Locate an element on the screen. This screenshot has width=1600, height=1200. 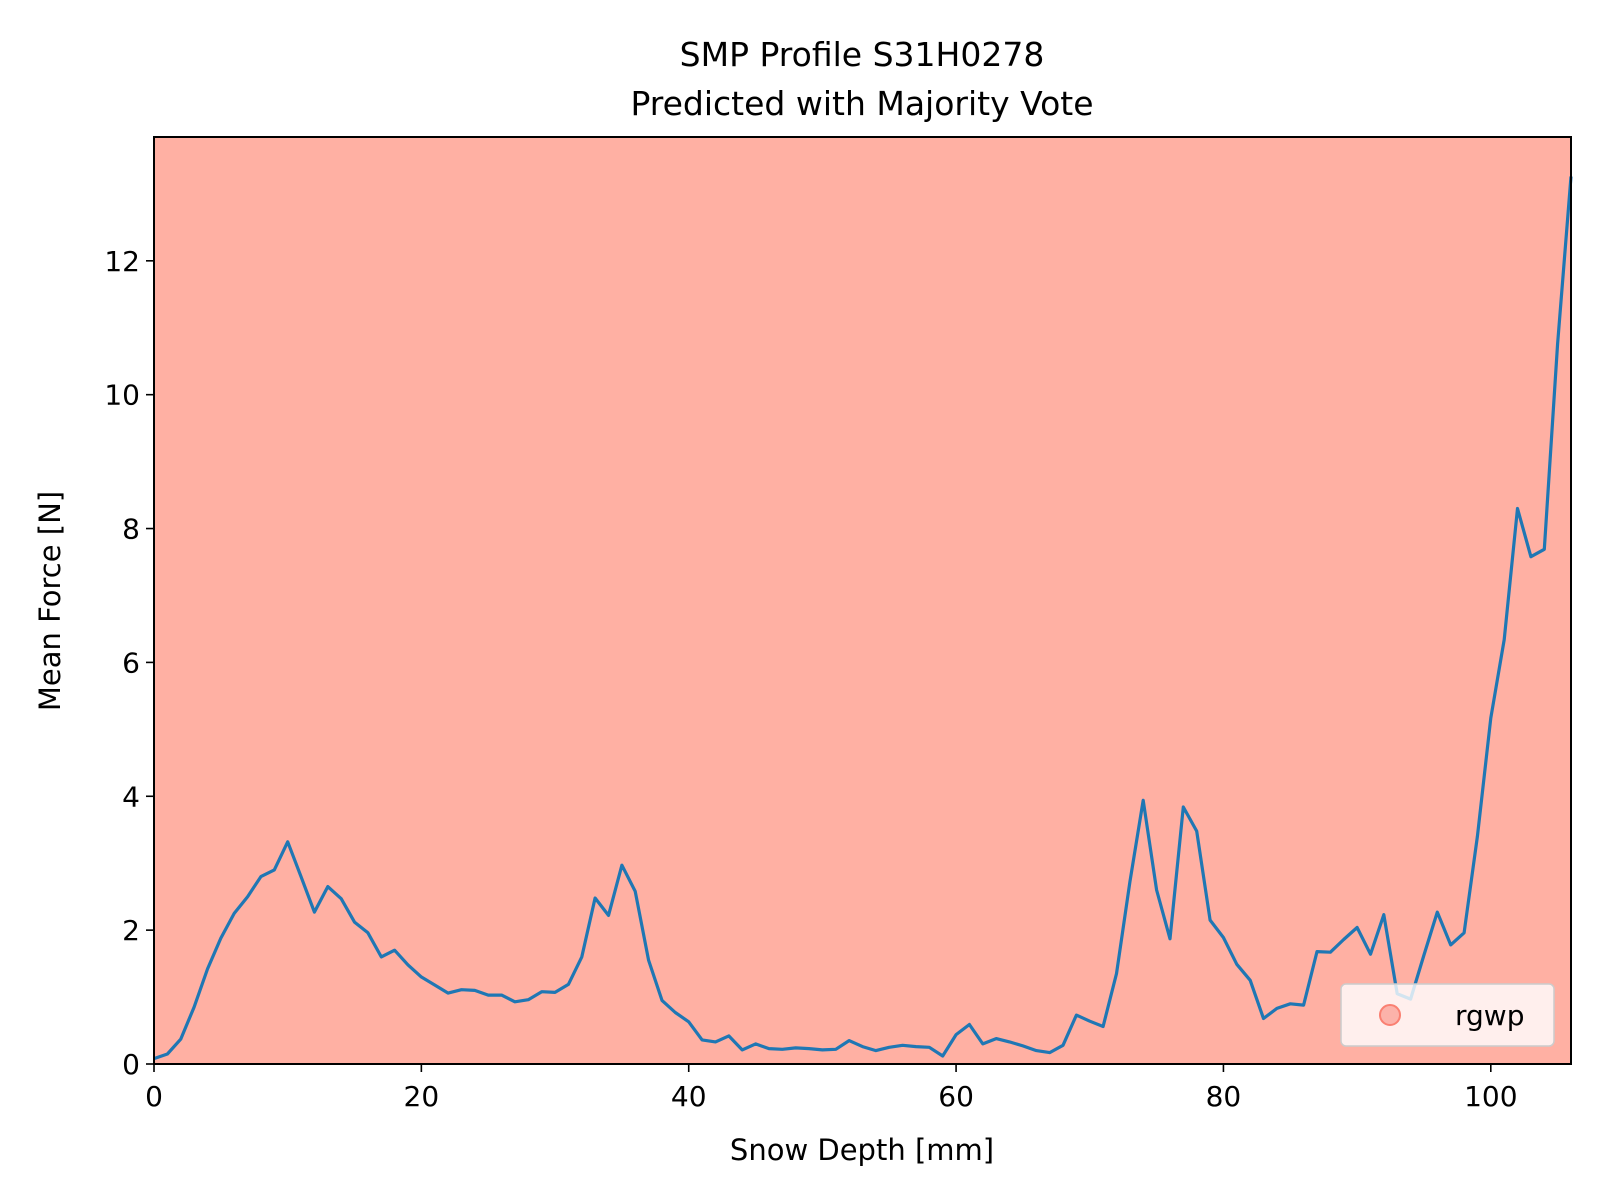
y-axis: 0 2 4 6 8 10 12 is located at coordinates (129, 663).